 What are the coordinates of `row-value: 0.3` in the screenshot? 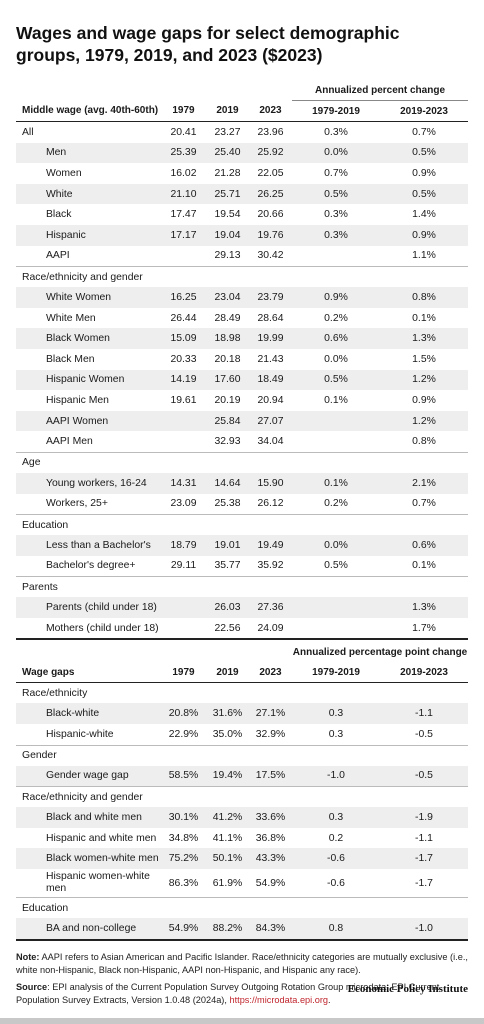 It's located at (336, 714).